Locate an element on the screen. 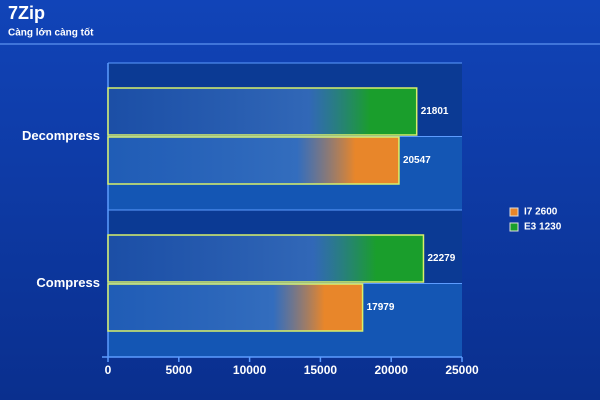 The image size is (600, 400). value-label: 21801 is located at coordinates (435, 111).